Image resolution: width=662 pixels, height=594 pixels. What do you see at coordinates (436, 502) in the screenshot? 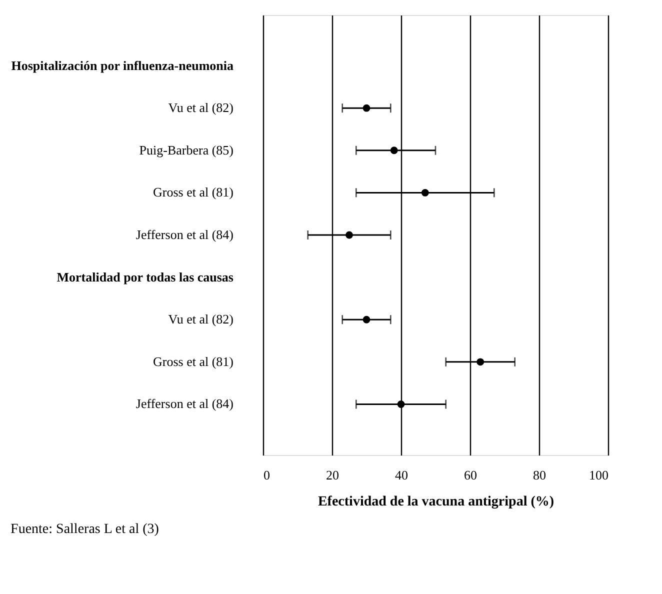
I see `x-axis-title: Efectividad de la vacuna antigripal (%)` at bounding box center [436, 502].